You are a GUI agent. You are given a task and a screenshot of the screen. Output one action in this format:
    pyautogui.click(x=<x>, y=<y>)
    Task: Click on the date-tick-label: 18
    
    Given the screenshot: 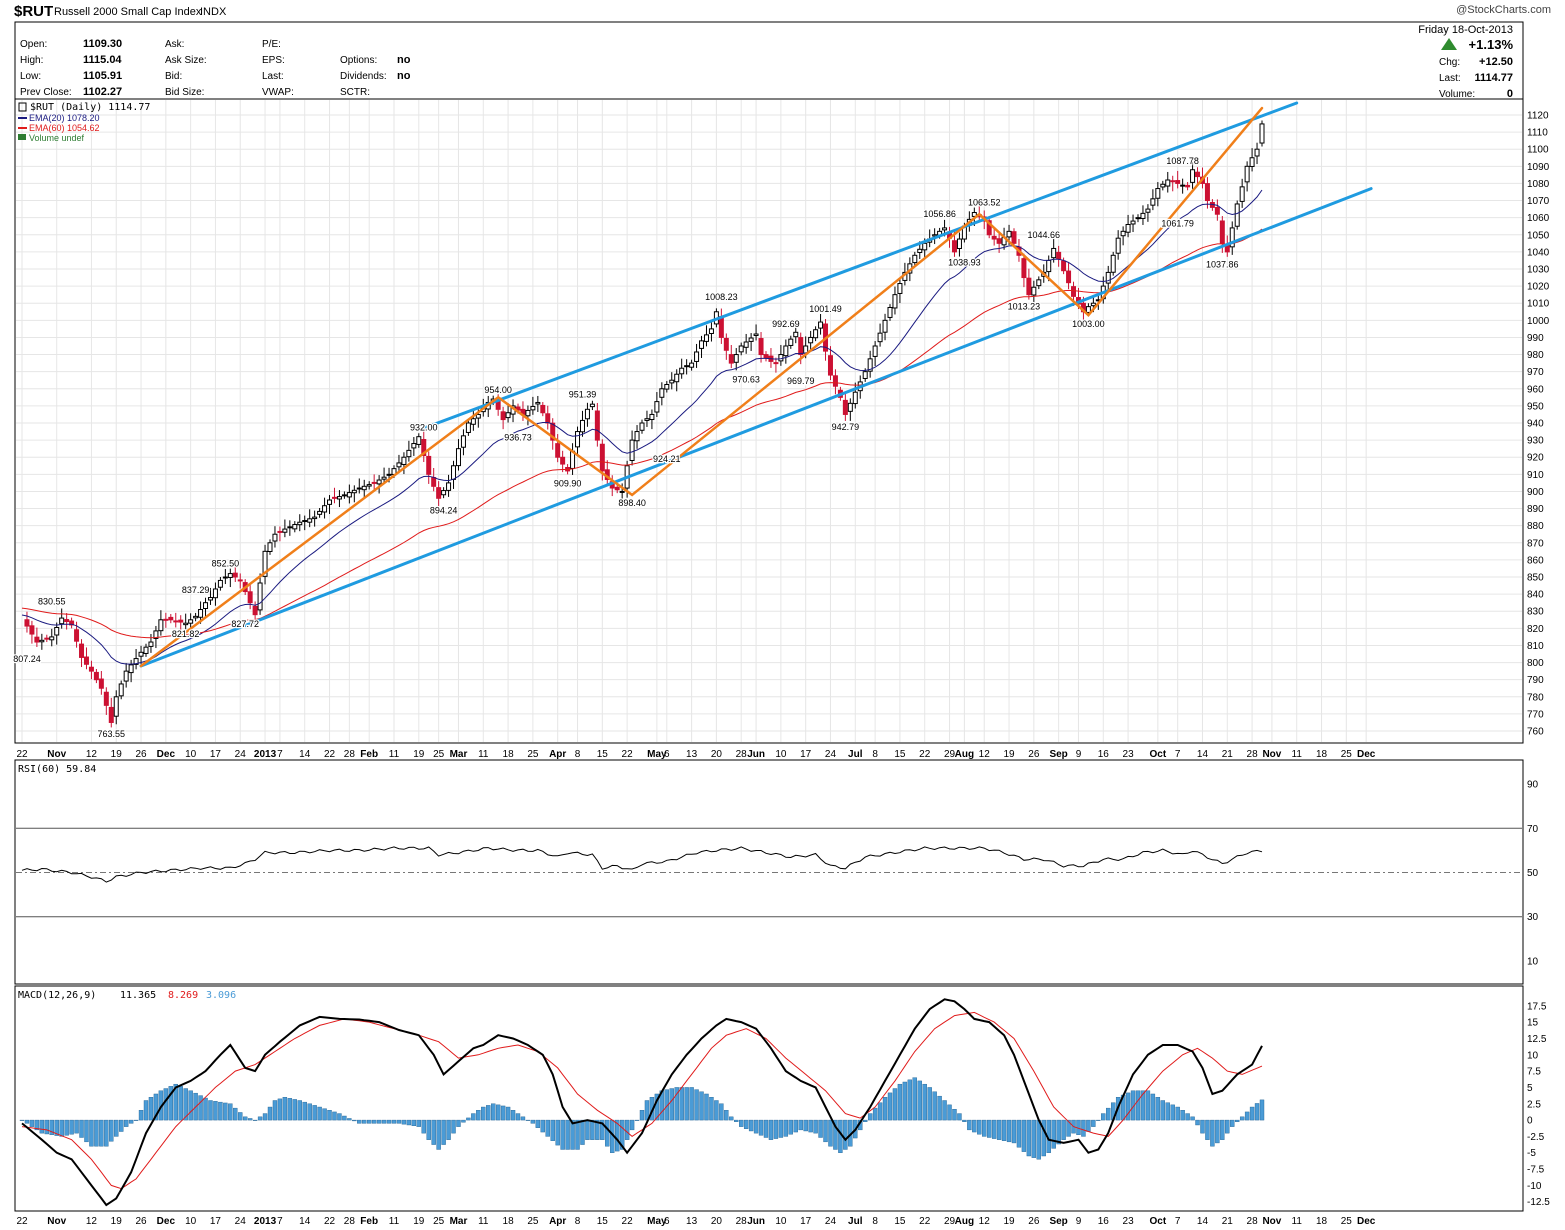 What is the action you would take?
    pyautogui.click(x=1322, y=1221)
    